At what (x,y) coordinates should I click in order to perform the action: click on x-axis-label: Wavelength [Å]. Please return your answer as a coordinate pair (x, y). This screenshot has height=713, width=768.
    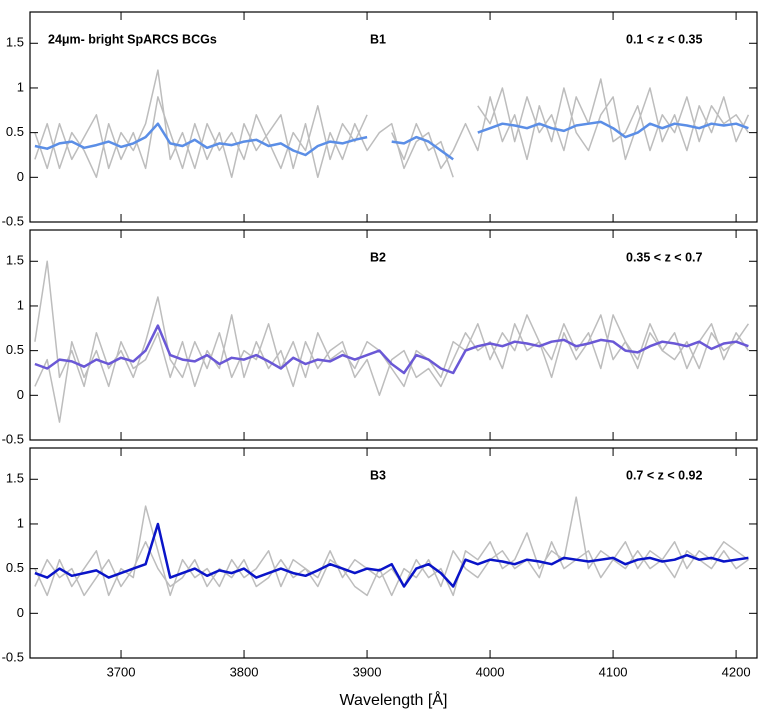
    Looking at the image, I should click on (394, 699).